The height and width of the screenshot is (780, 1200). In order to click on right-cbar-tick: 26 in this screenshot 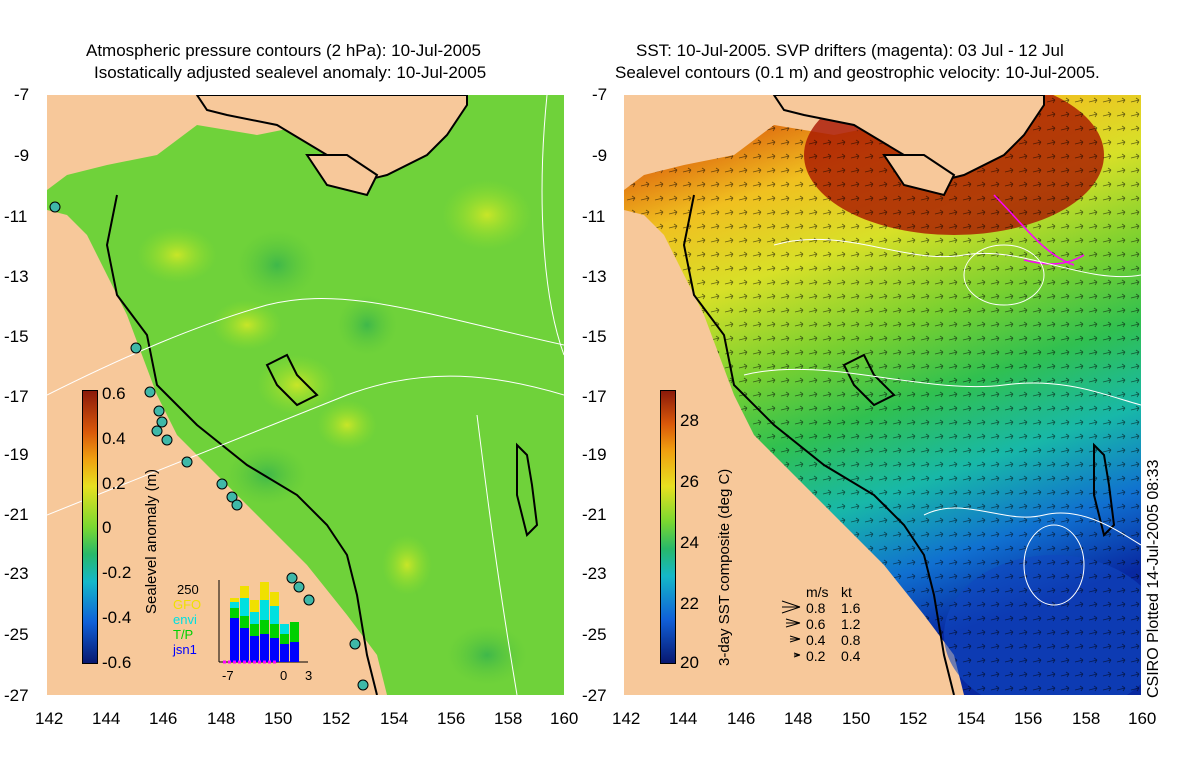, I will do `click(689, 481)`.